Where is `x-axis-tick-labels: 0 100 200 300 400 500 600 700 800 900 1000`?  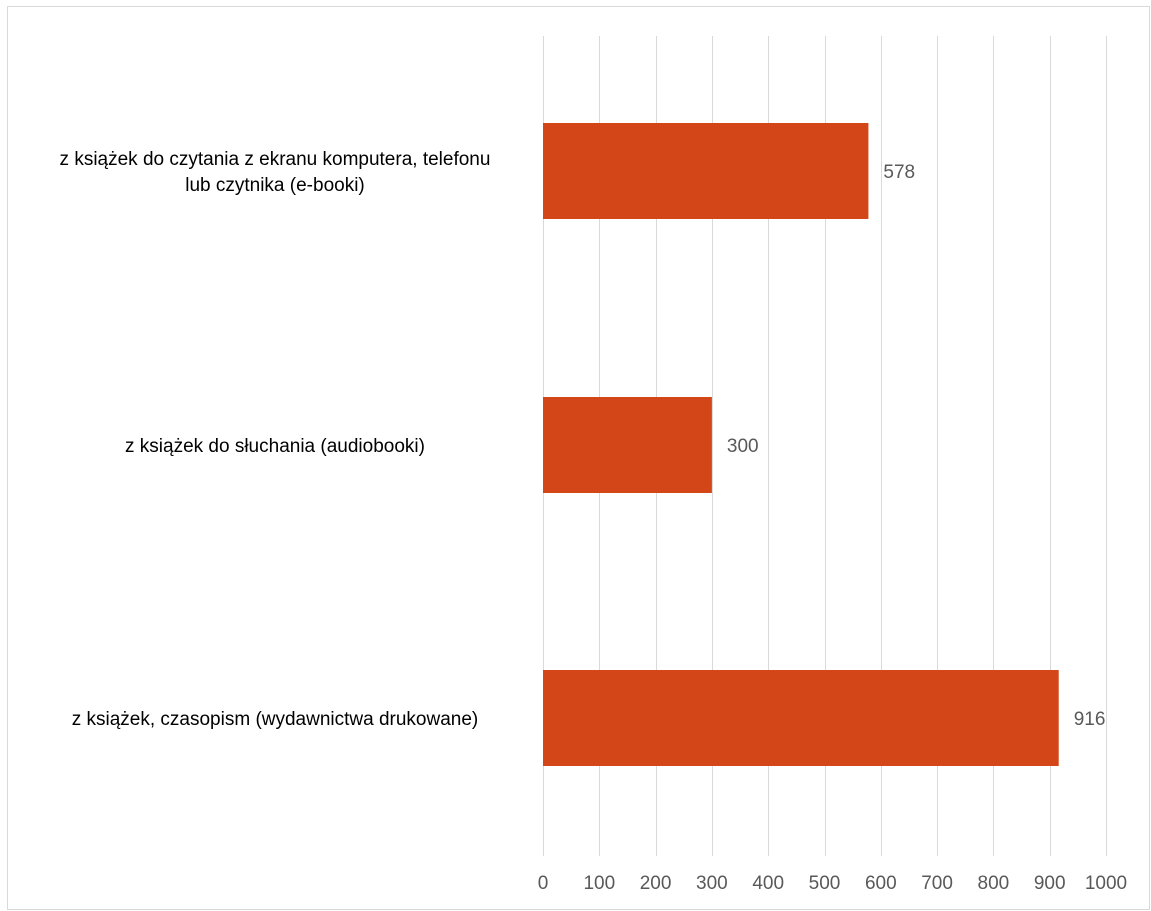 x-axis-tick-labels: 0 100 200 300 400 500 600 700 800 900 1000 is located at coordinates (832, 883).